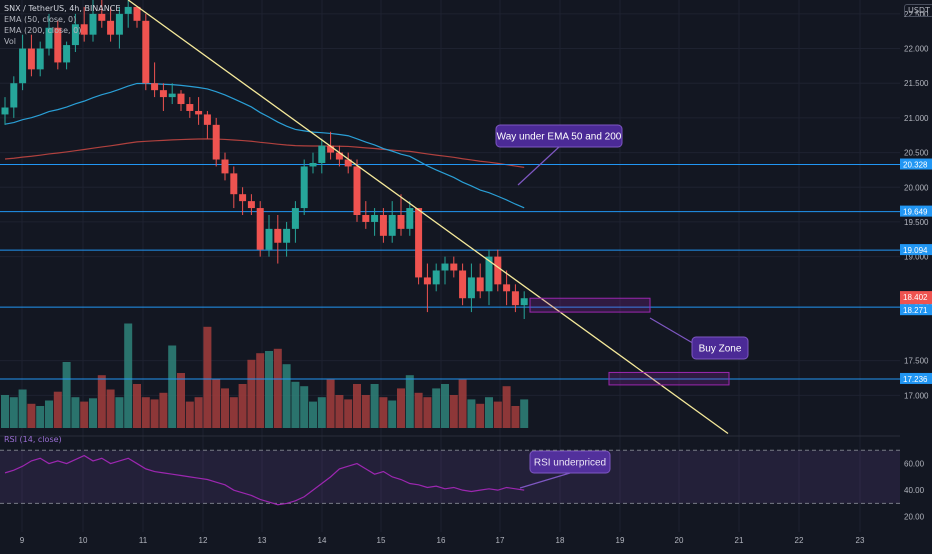  Describe the element at coordinates (679, 540) in the screenshot. I see `time-axis-tick: 20` at that location.